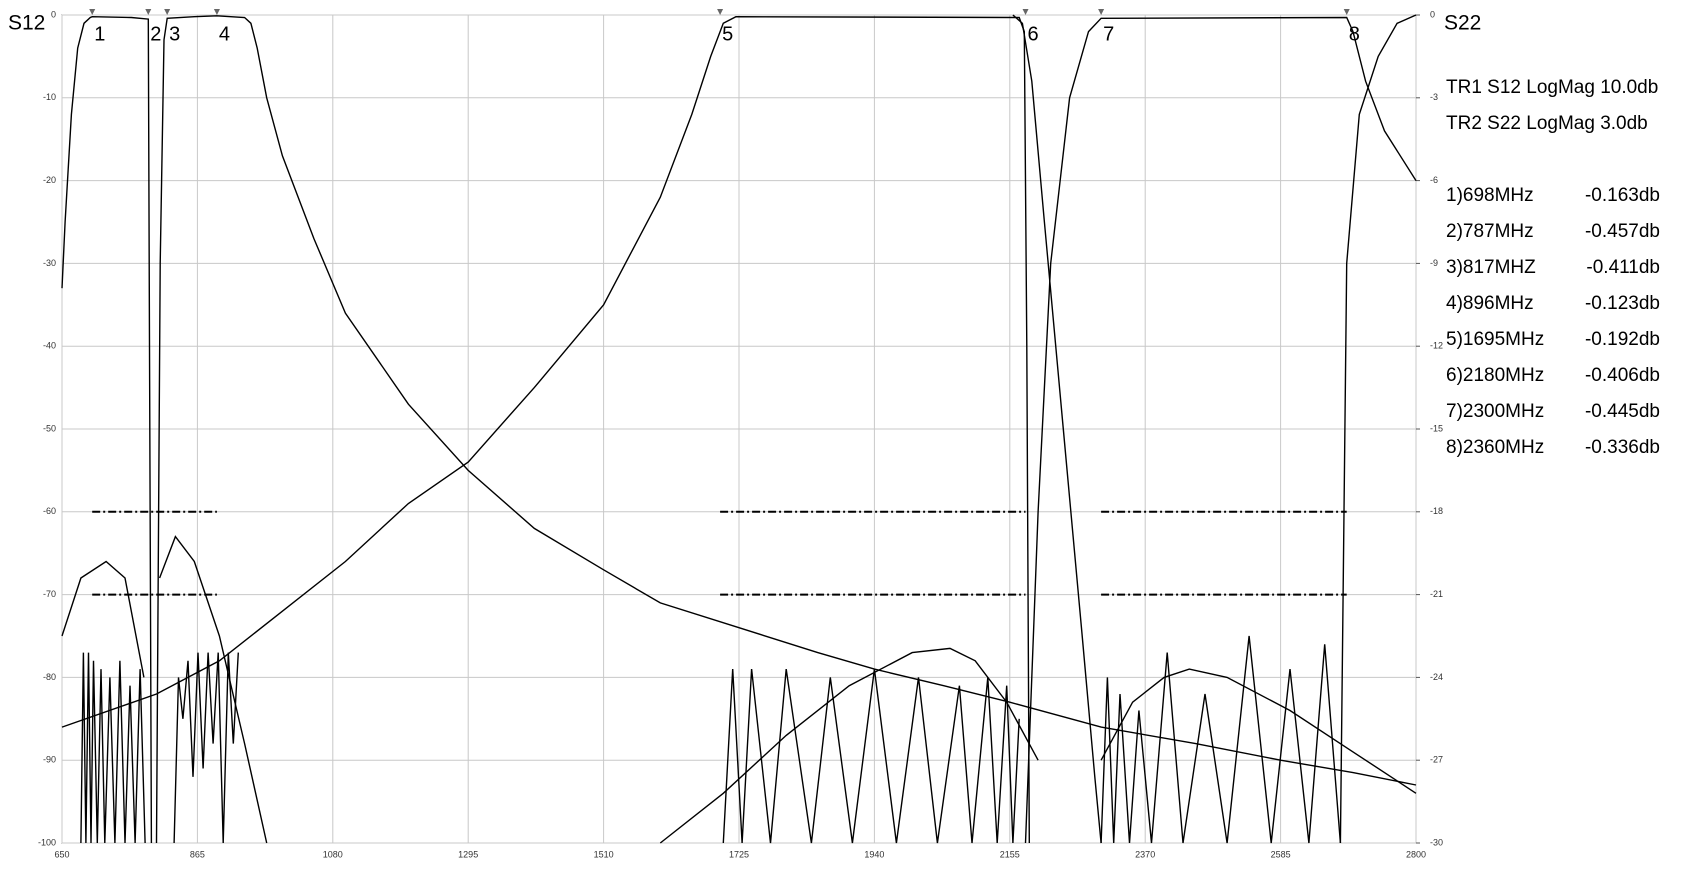  Describe the element at coordinates (1490, 231) in the screenshot. I see `readout-label: 2)787MHz` at that location.